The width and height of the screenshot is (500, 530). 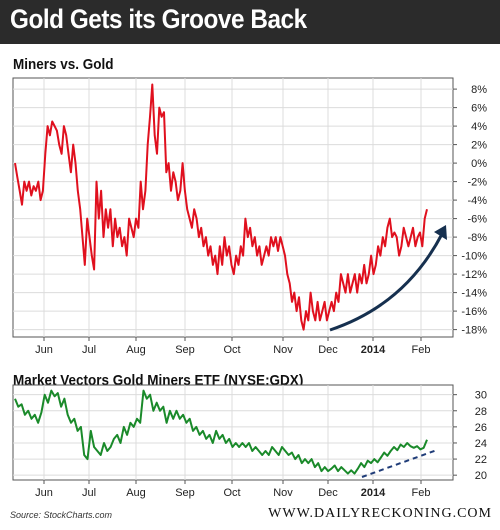 What do you see at coordinates (477, 220) in the screenshot?
I see `y-tick-label: -6%` at bounding box center [477, 220].